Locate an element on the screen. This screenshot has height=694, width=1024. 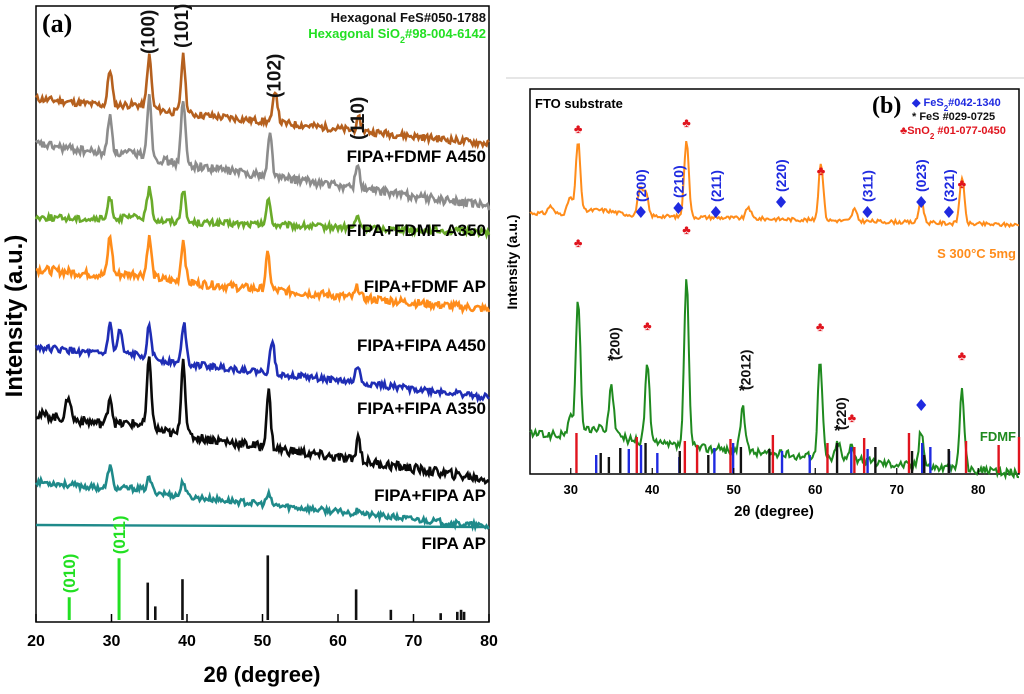
stick-sio2-label-a-0: (010) is located at coordinates (69, 574).